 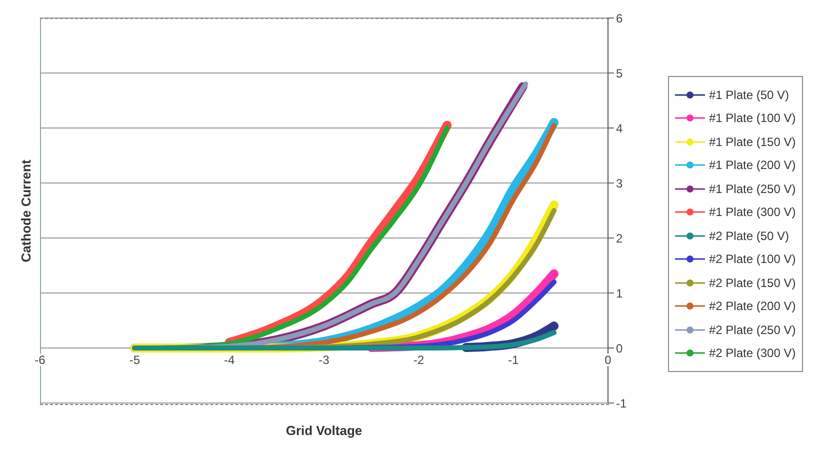 What do you see at coordinates (752, 212) in the screenshot?
I see `legend-label: #1 Plate (300 V)` at bounding box center [752, 212].